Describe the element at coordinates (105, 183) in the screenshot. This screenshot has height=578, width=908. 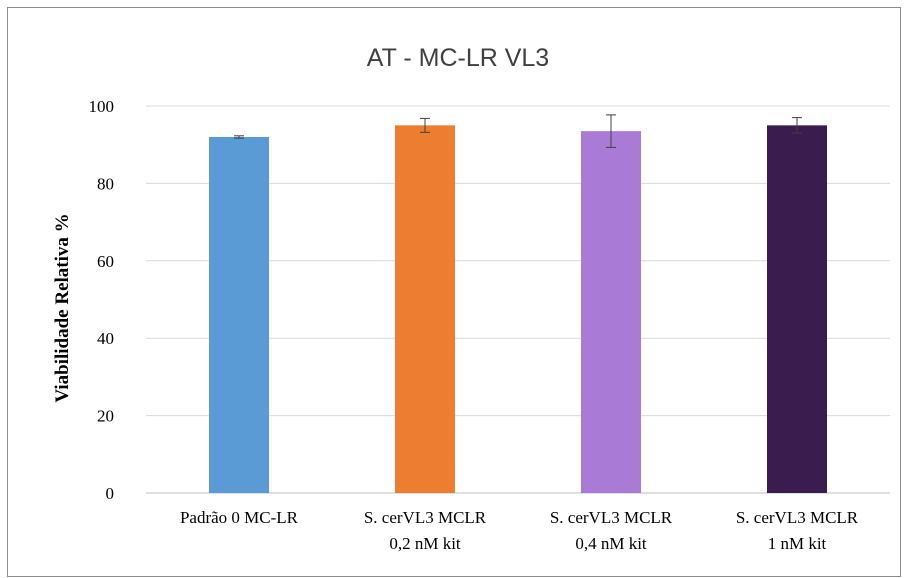
I see `y-tick-label: 80` at that location.